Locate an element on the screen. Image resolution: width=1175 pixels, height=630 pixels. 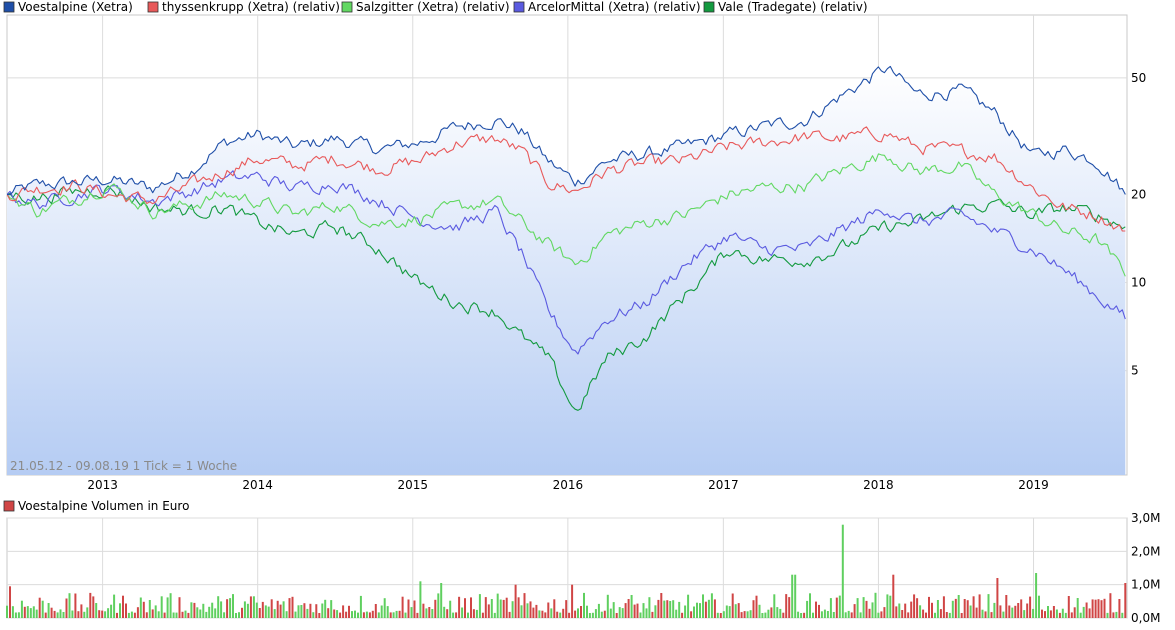
range-label: 21.05.12 - 09.08.19 1 Tick = 1 Woche is located at coordinates (123, 466).